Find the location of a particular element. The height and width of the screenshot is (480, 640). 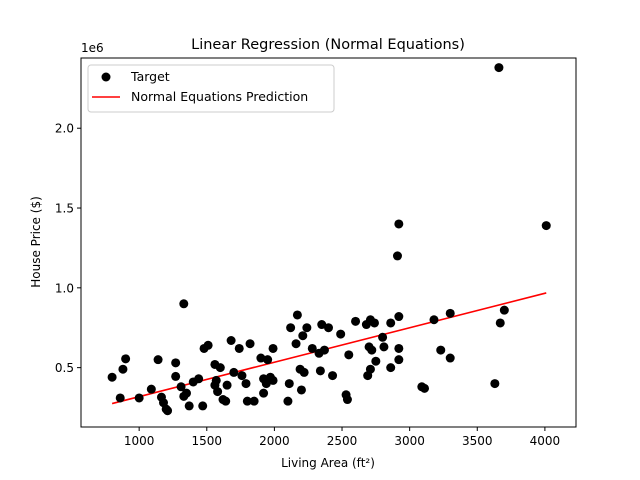

x-axis-label: Living Area (ft²) is located at coordinates (328, 463).